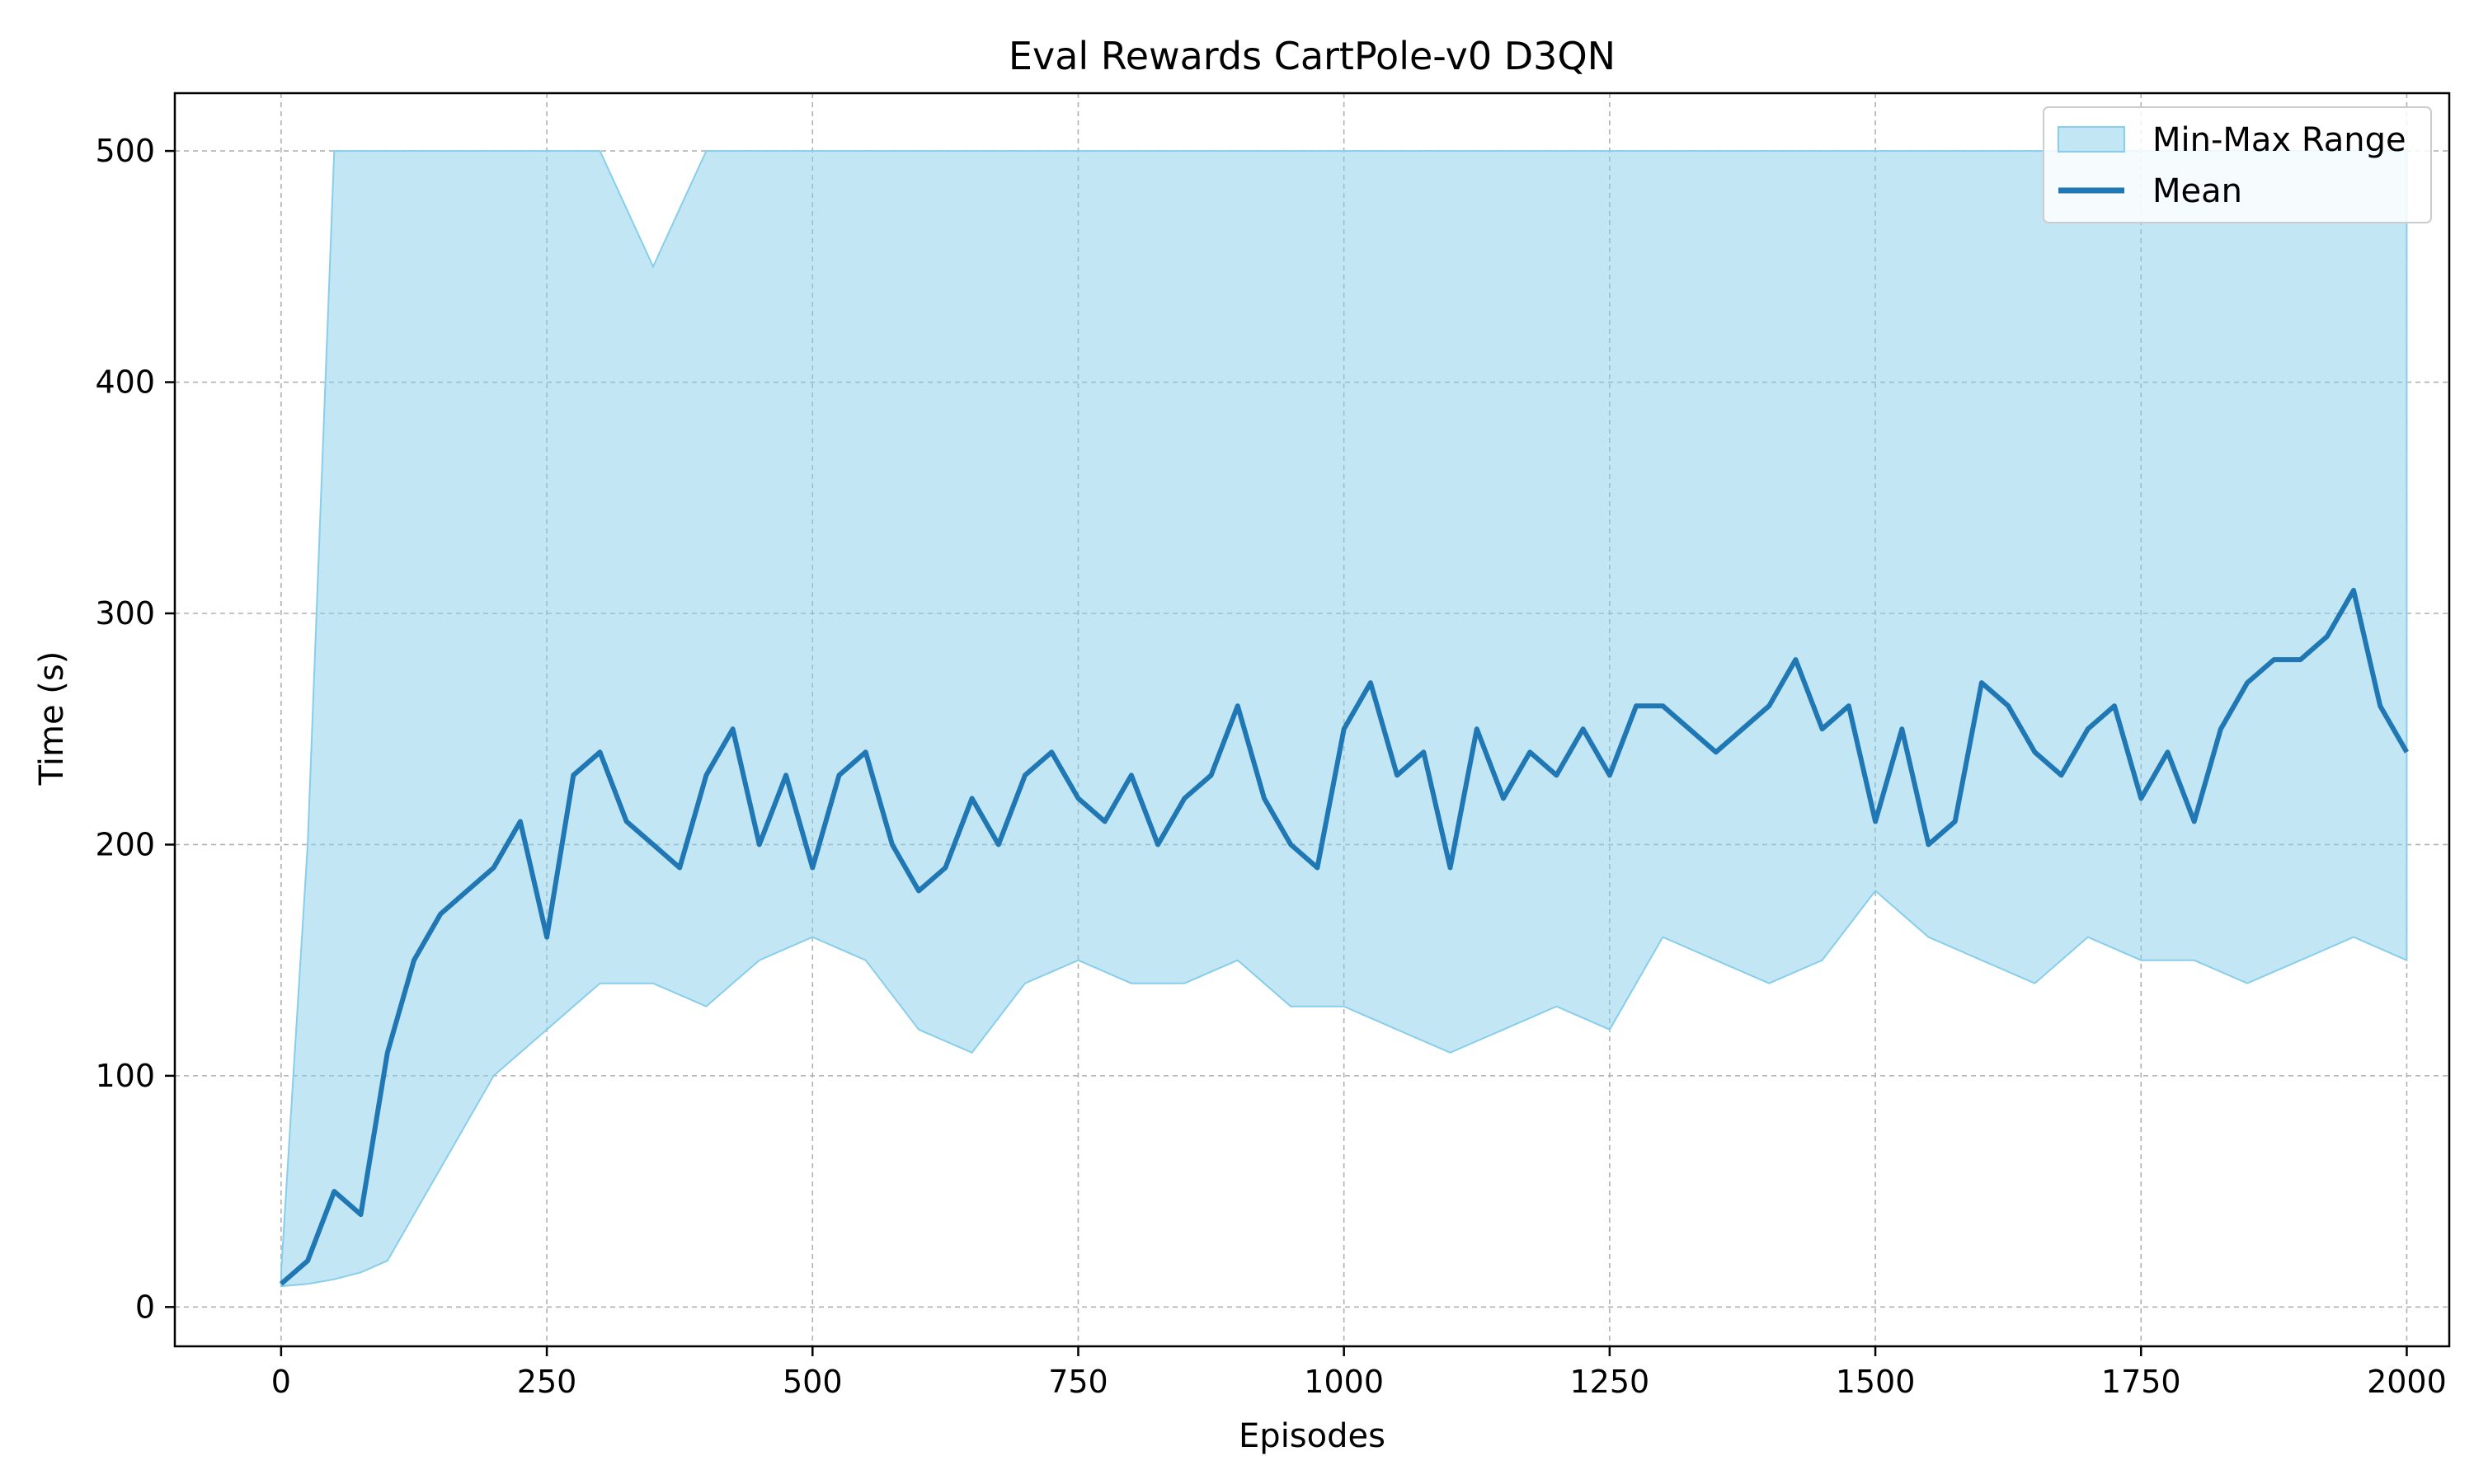  Describe the element at coordinates (125, 613) in the screenshot. I see `y-tick-label: 300` at that location.